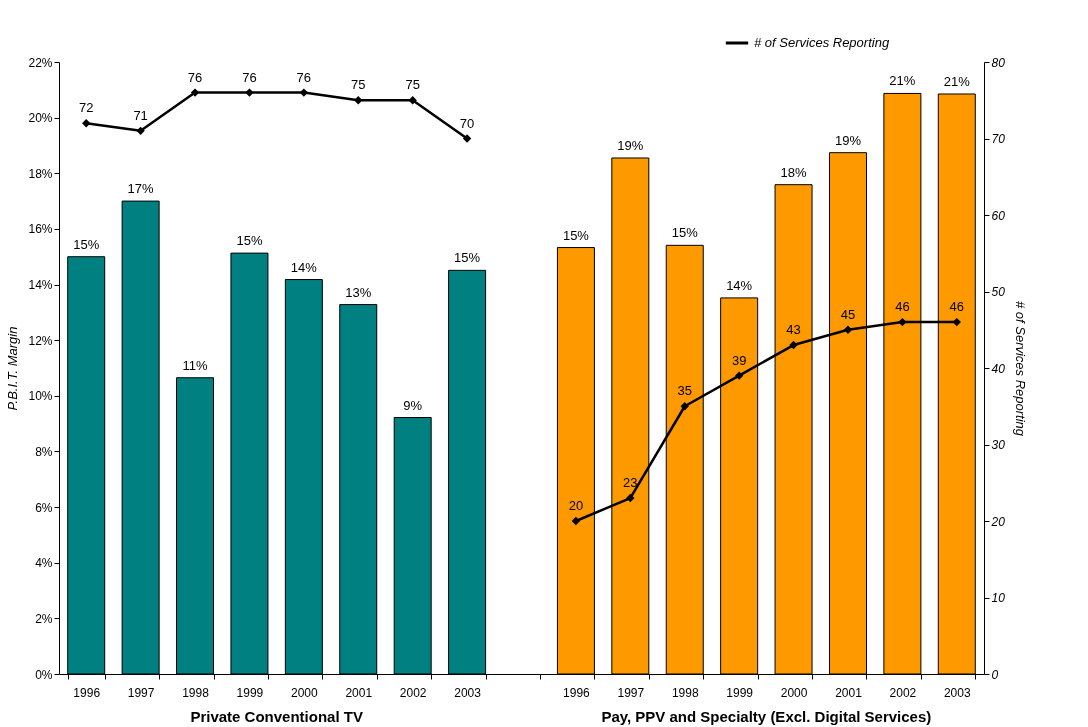  What do you see at coordinates (998, 62) in the screenshot?
I see `y2-tick-label: 80` at bounding box center [998, 62].